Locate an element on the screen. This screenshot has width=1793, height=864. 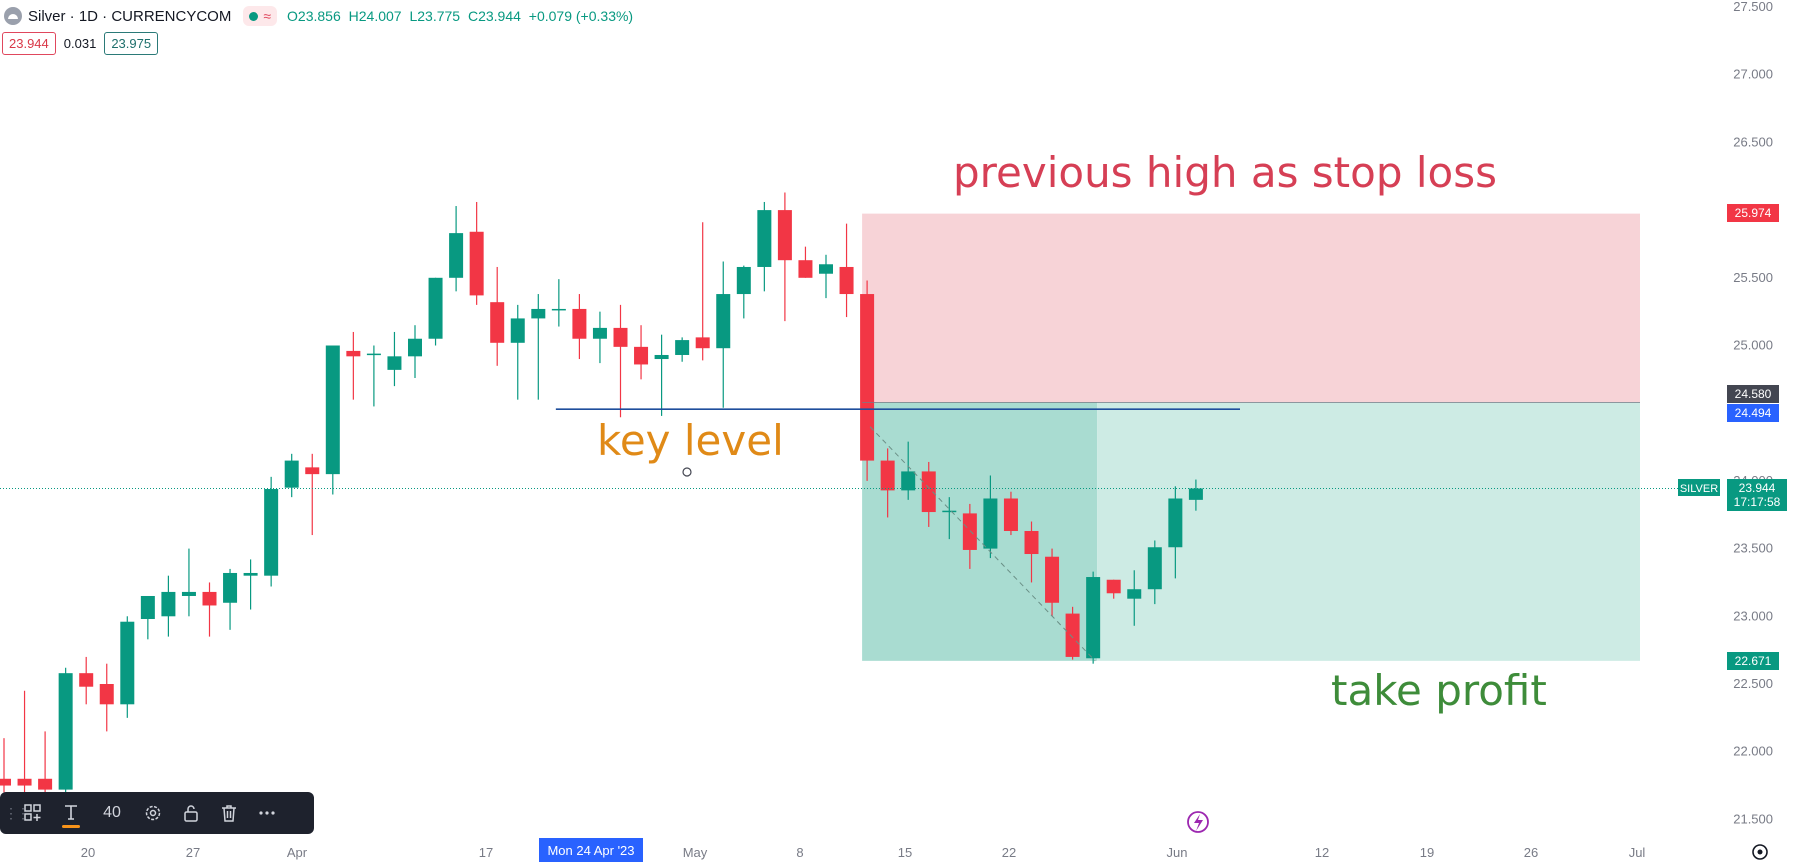
take-profit-price-label: 22.671 is located at coordinates (1753, 661).